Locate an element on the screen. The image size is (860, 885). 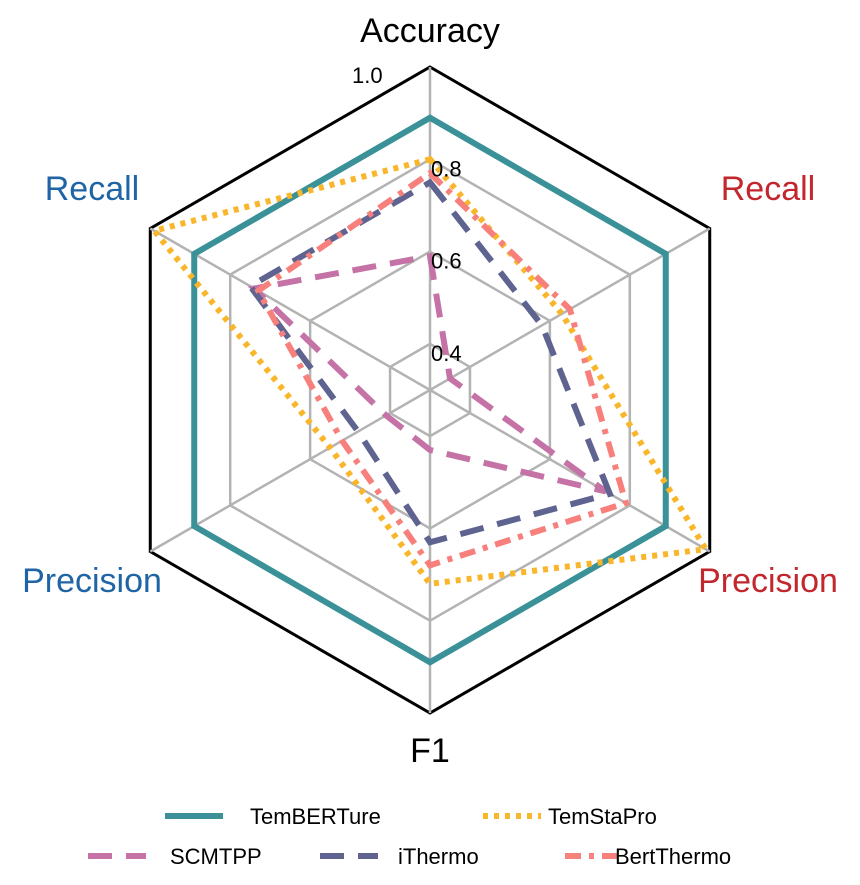
legend-item-scmtpp: SCMTPP is located at coordinates (175, 856).